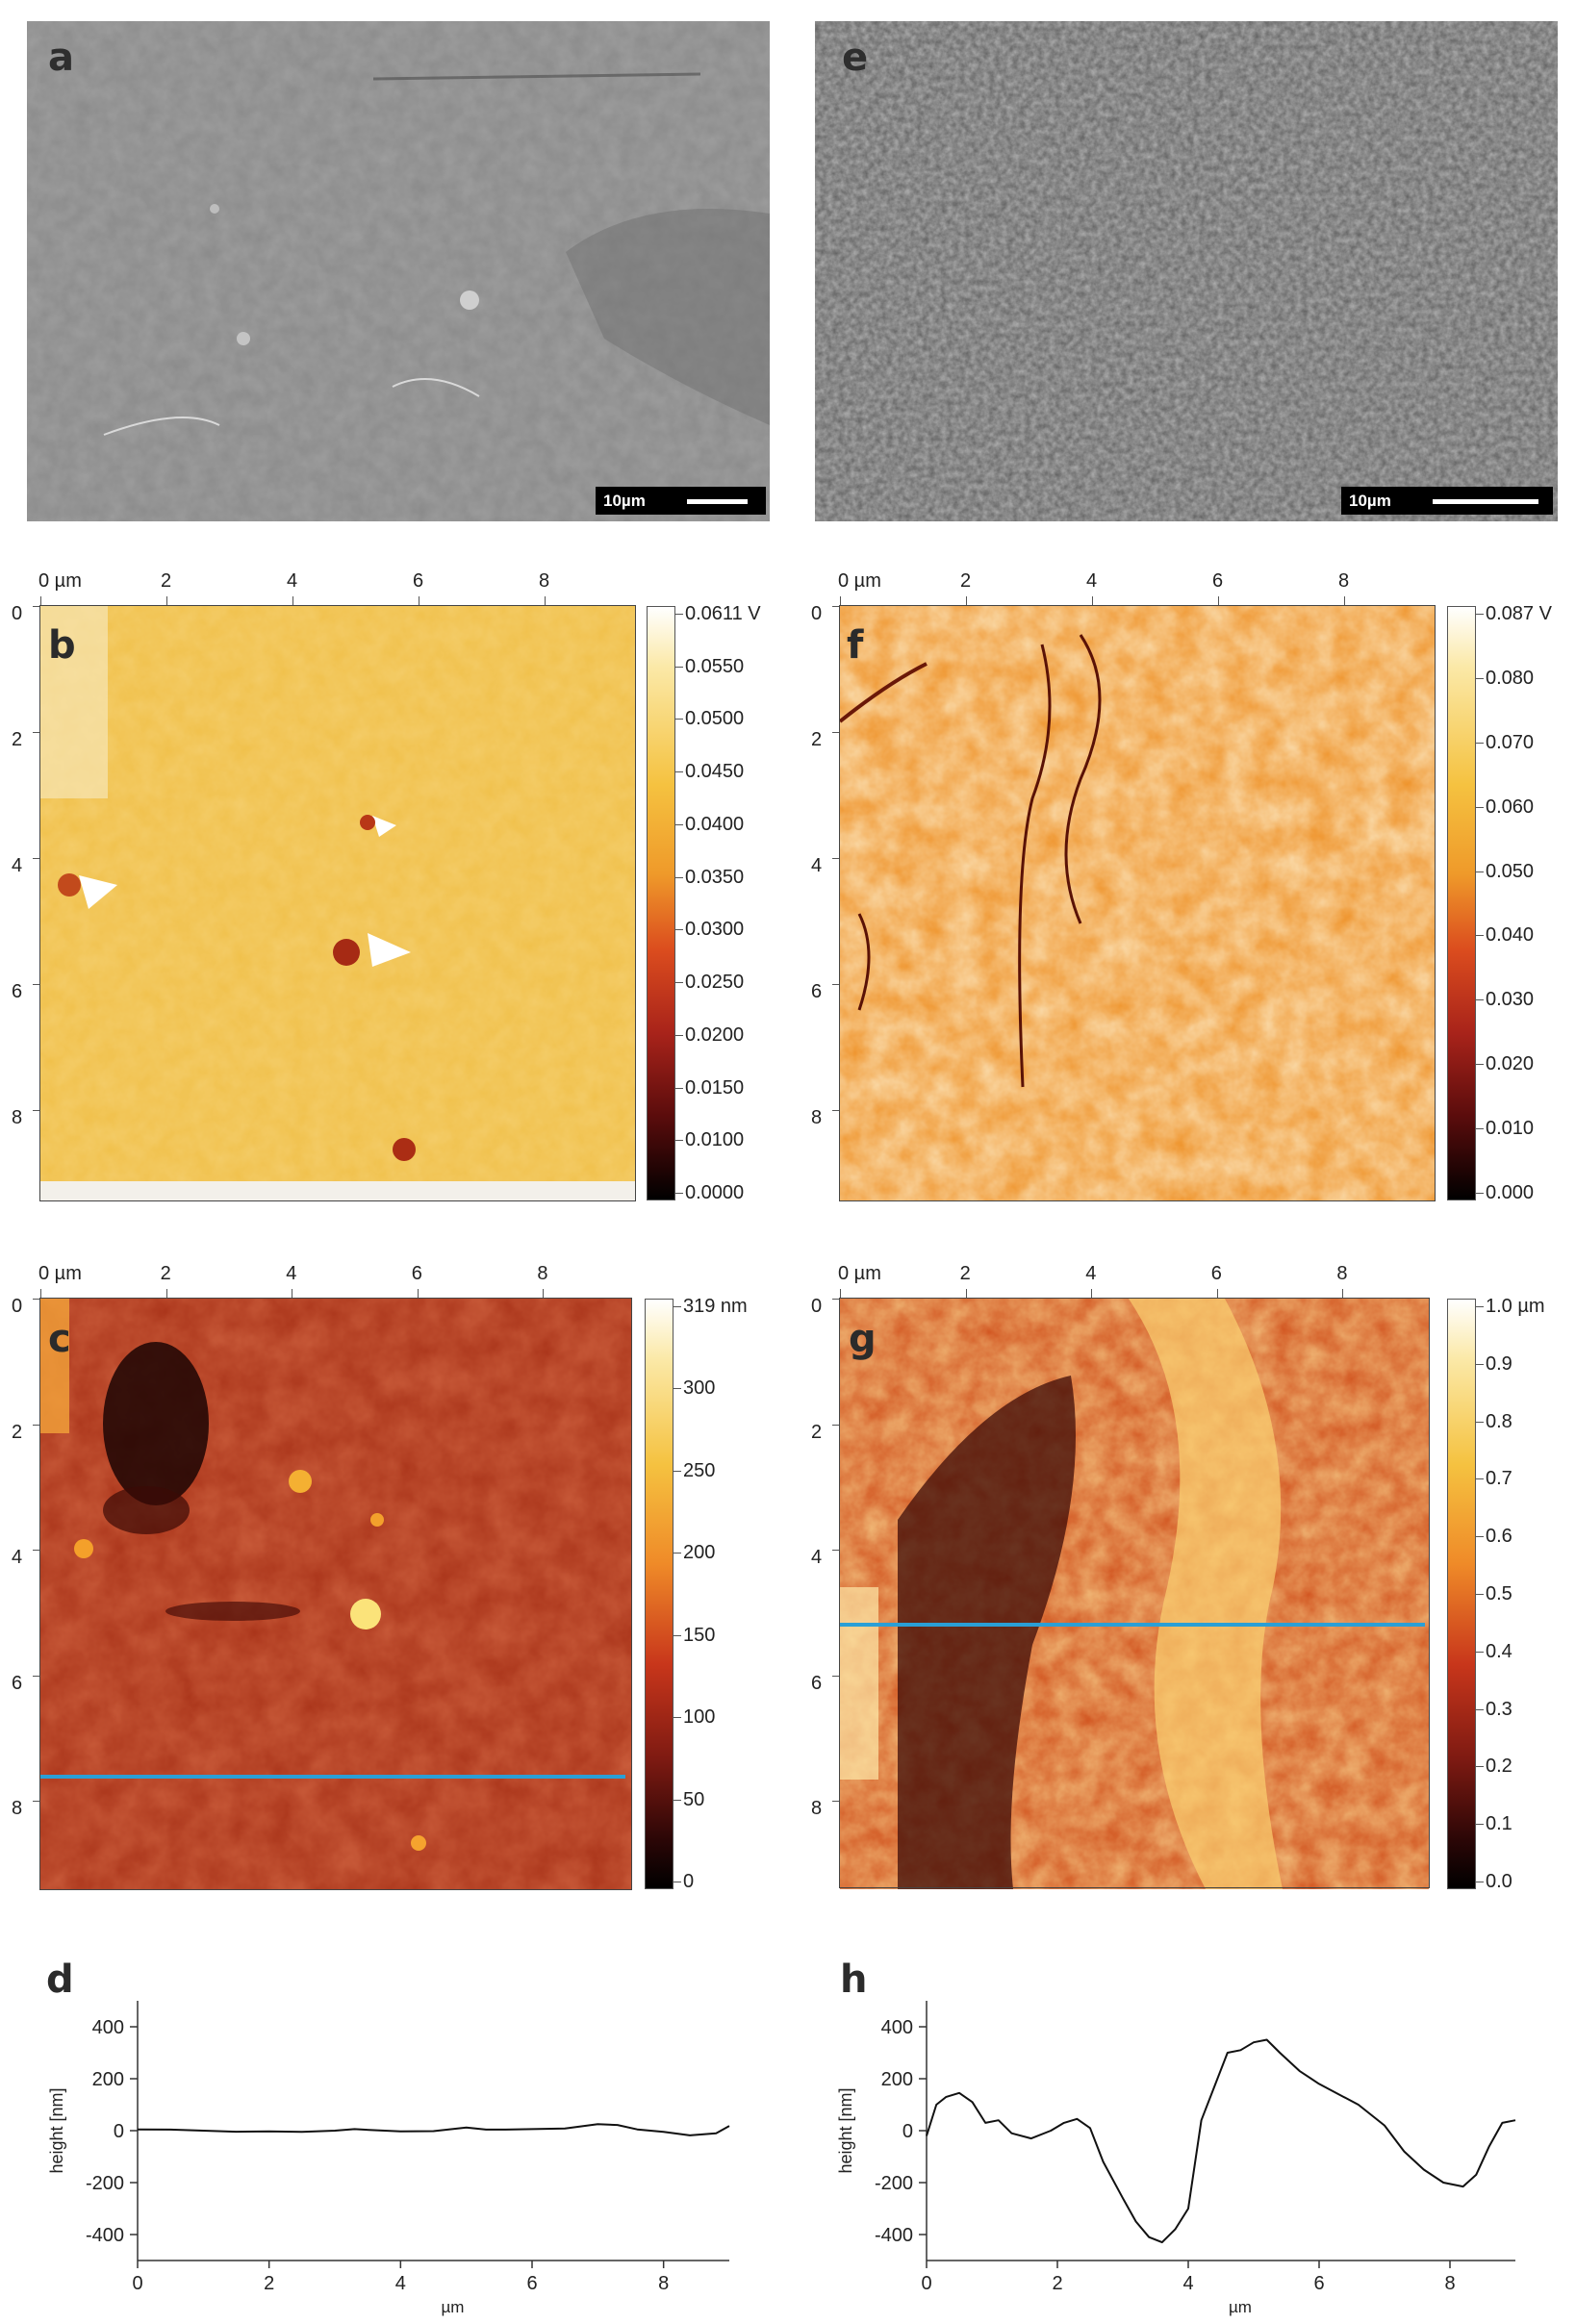 This screenshot has width=1576, height=2324. I want to click on afm-map-c, so click(336, 1594).